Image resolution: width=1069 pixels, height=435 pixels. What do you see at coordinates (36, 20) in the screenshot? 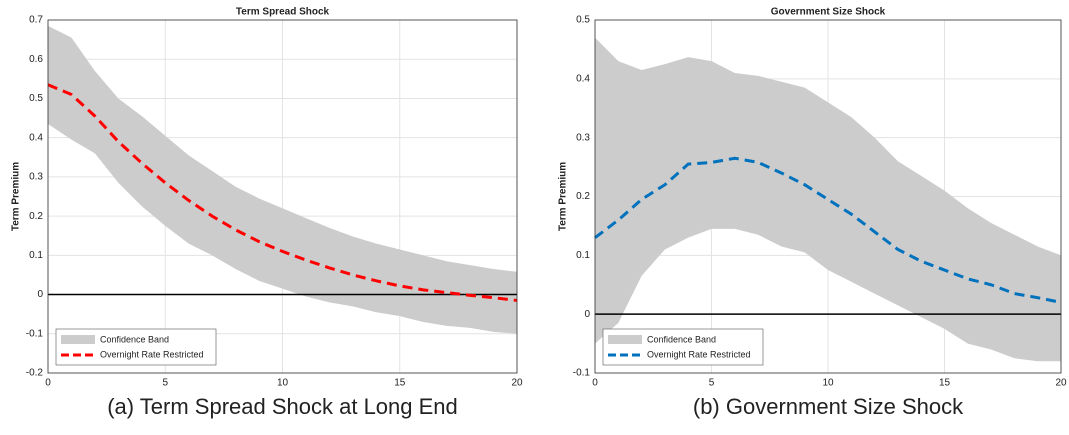
I see `y-tick-label: 0.7` at bounding box center [36, 20].